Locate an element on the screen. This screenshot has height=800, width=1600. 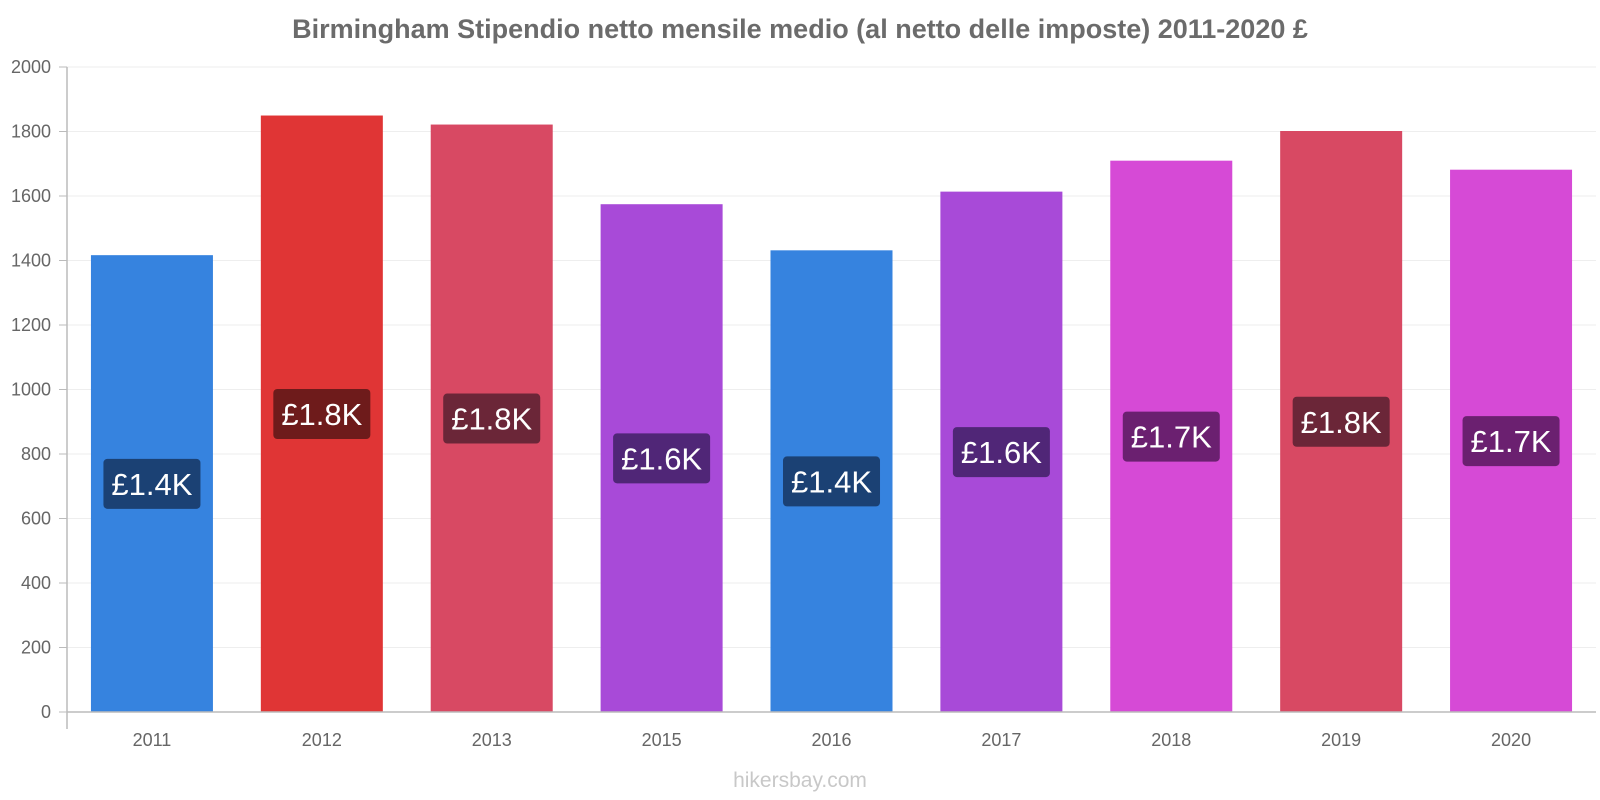
data-label-2015: £1.6K is located at coordinates (662, 458).